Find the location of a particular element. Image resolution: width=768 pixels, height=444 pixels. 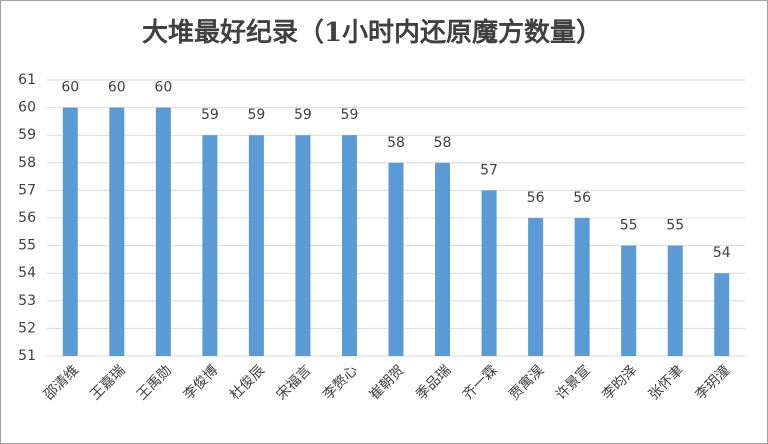

y-tick-label: 52 is located at coordinates (27, 328).